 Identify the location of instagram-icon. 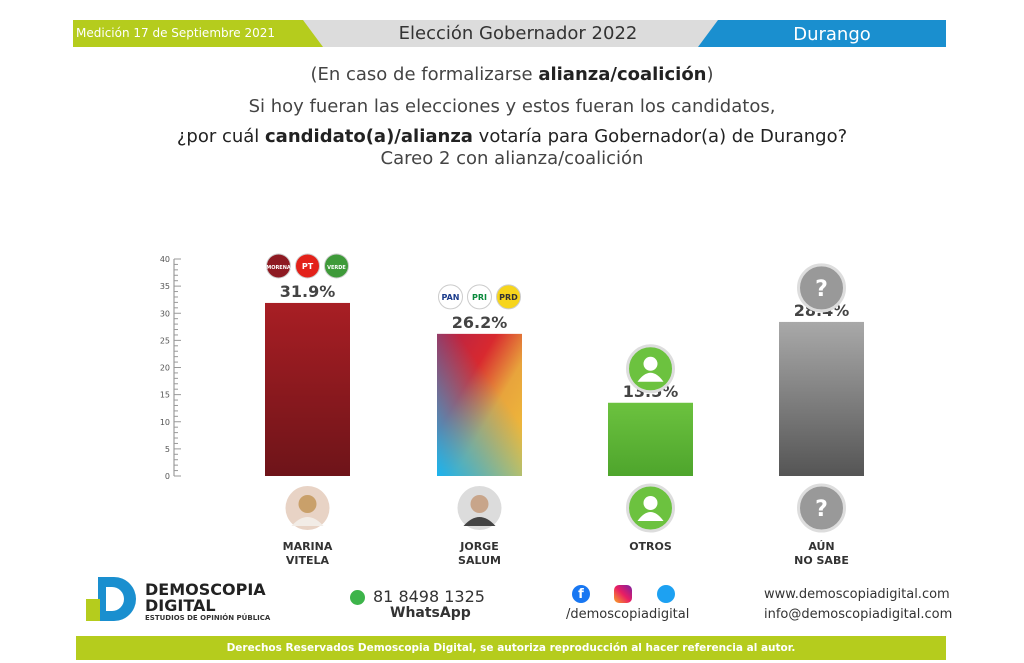
(623, 594).